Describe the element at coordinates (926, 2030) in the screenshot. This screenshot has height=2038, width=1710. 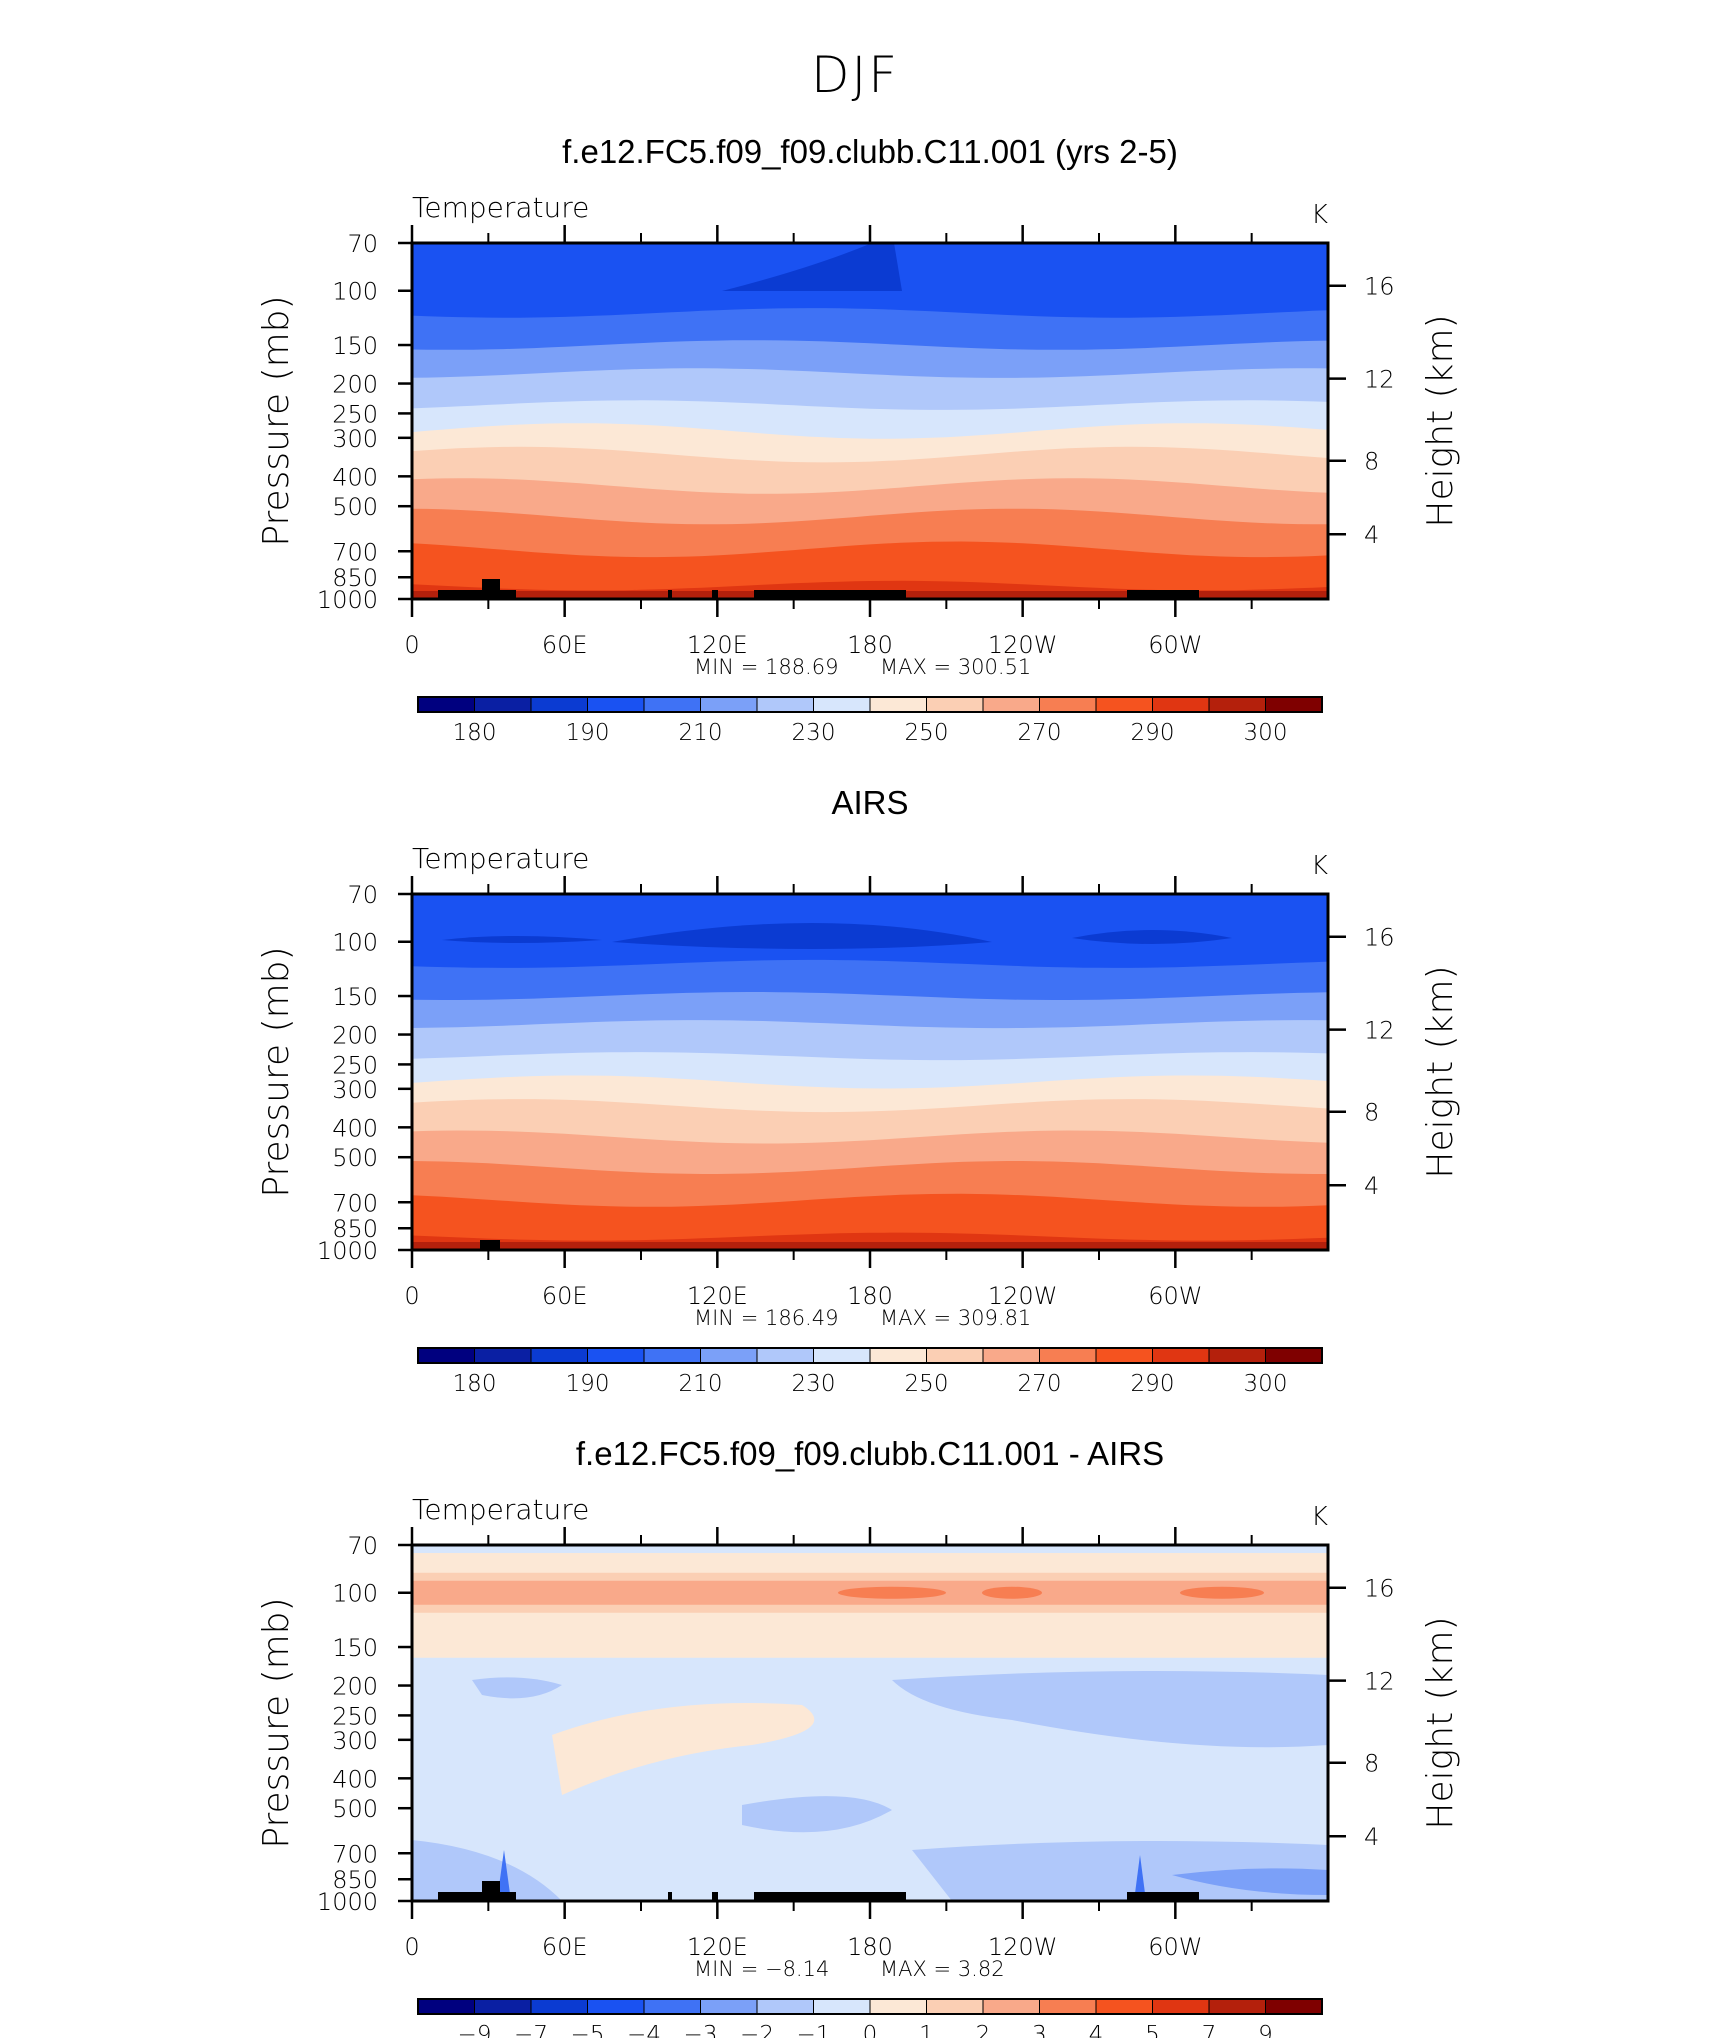
I see `colorbar-label: 1` at that location.